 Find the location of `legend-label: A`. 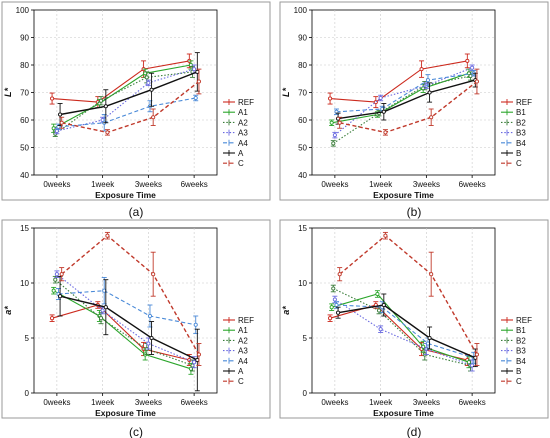

legend-label: A is located at coordinates (241, 371).